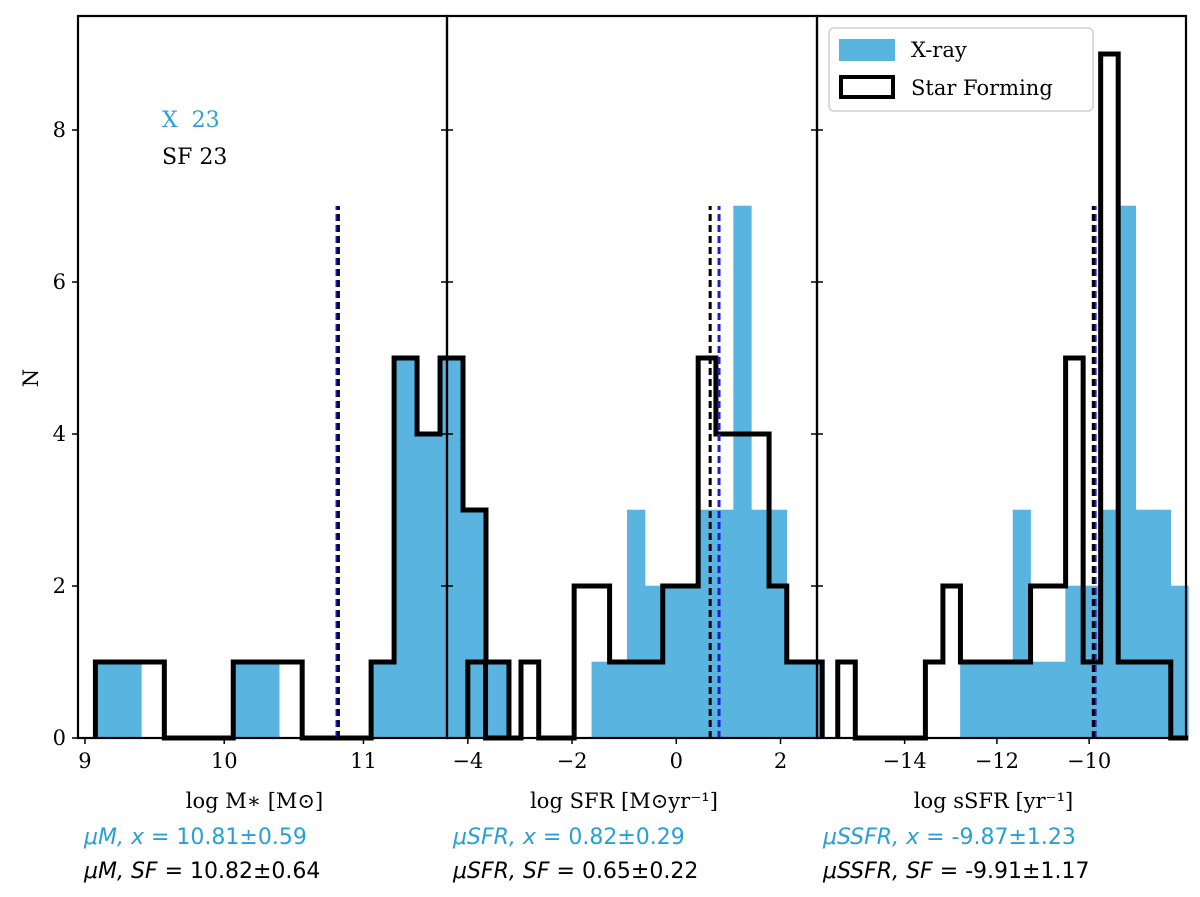 This screenshot has height=897, width=1200. Describe the element at coordinates (867, 87) in the screenshot. I see `legend-sf-swatch` at that location.